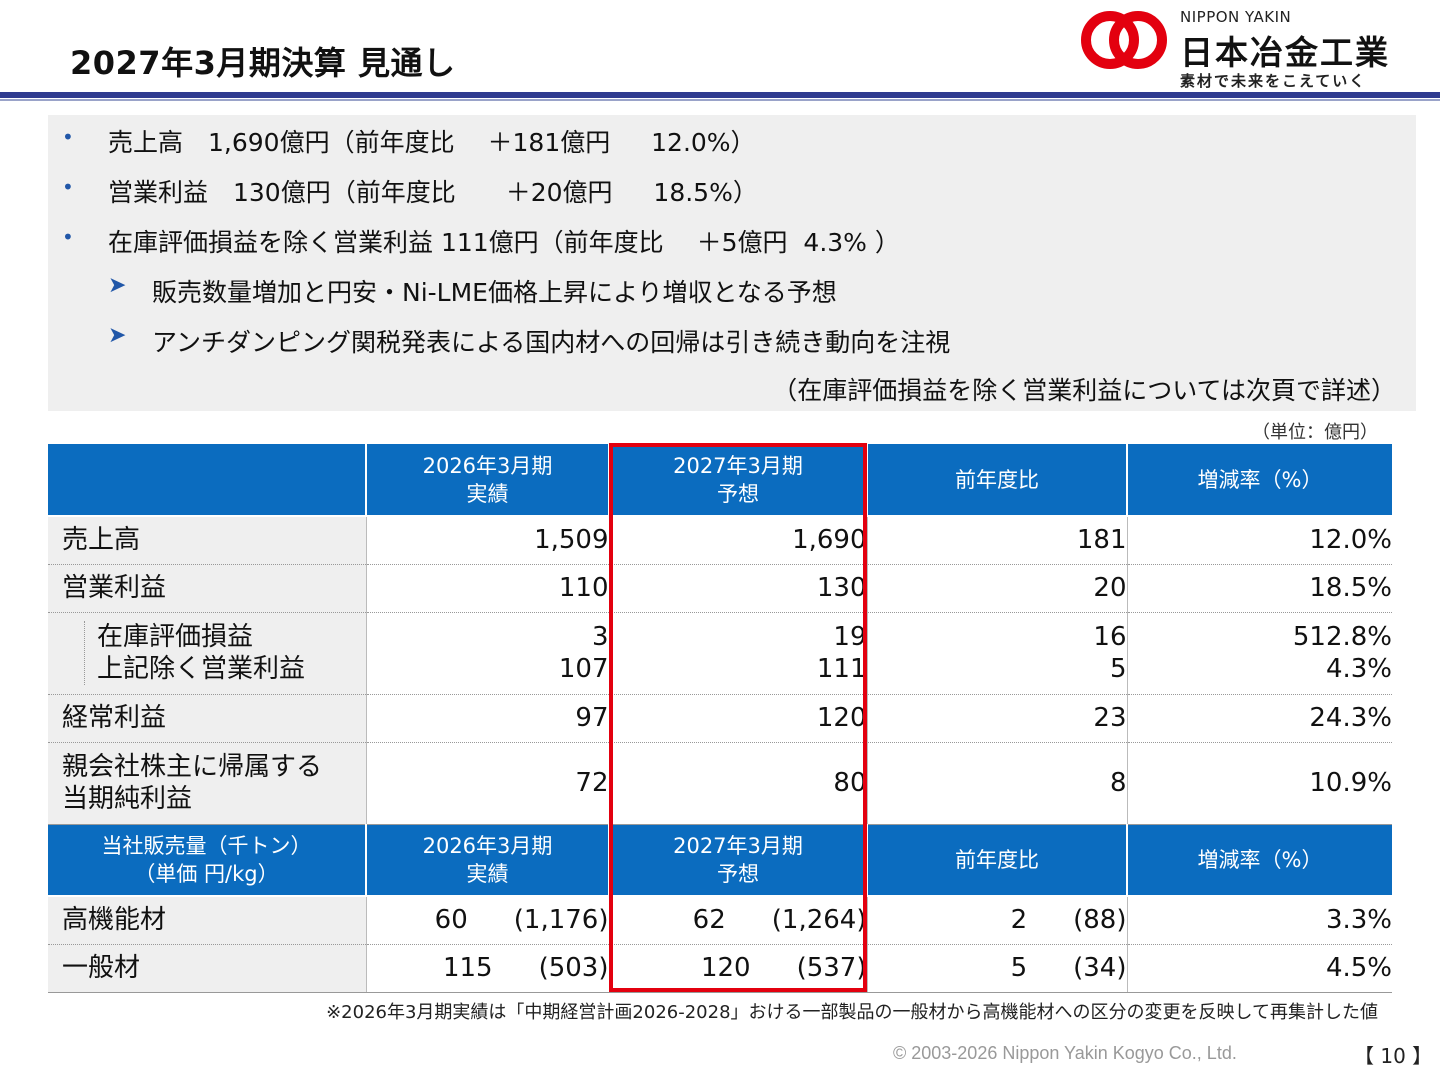 Image resolution: width=1440 pixels, height=1080 pixels. What do you see at coordinates (1259, 968) in the screenshot?
I see `table-cell: 4.5%` at bounding box center [1259, 968].